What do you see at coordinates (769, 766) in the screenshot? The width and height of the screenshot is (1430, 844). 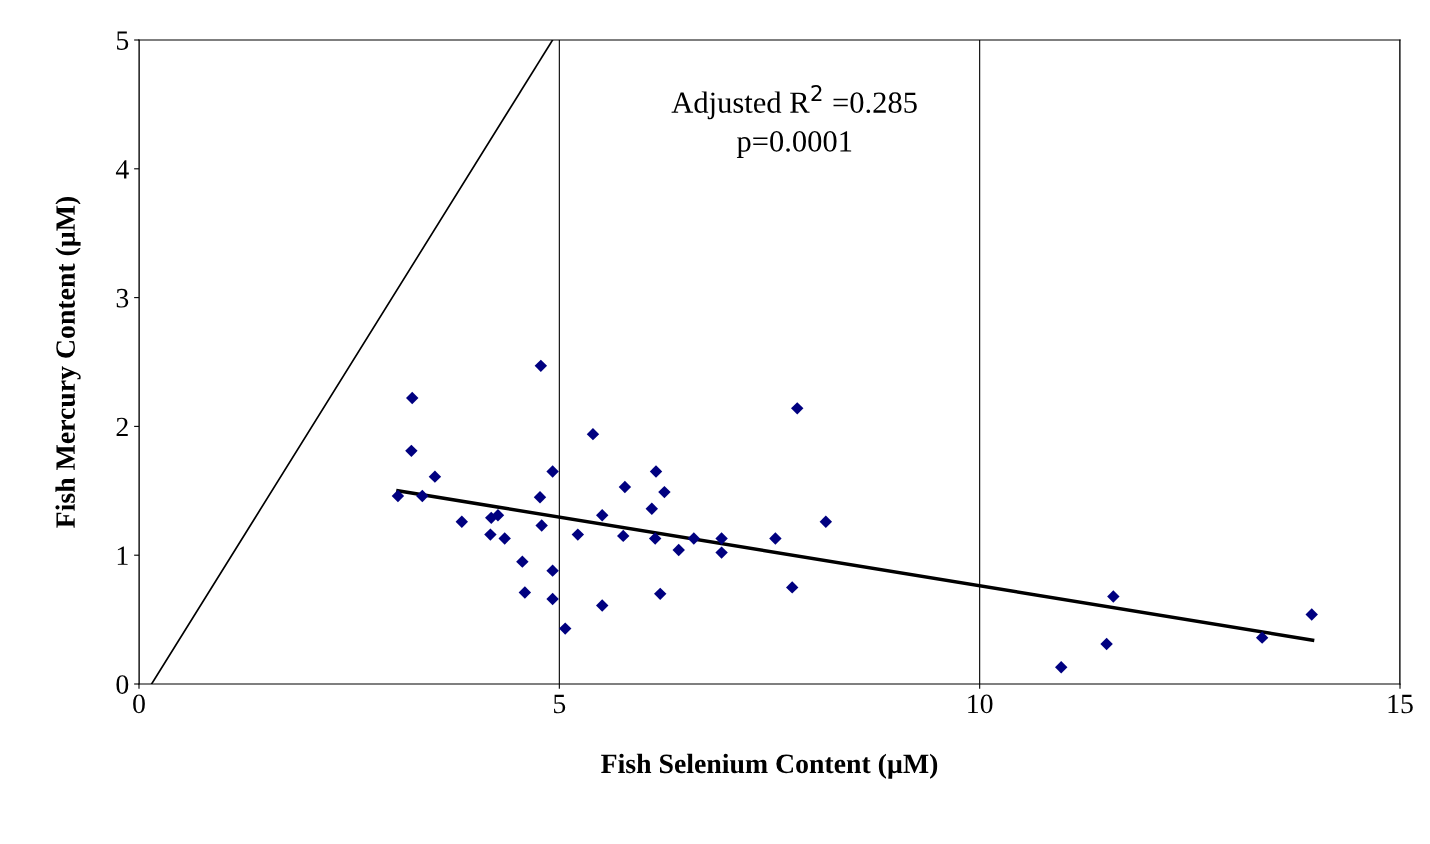 I see `x-axis-title: Fish Selenium Content (µM)` at bounding box center [769, 766].